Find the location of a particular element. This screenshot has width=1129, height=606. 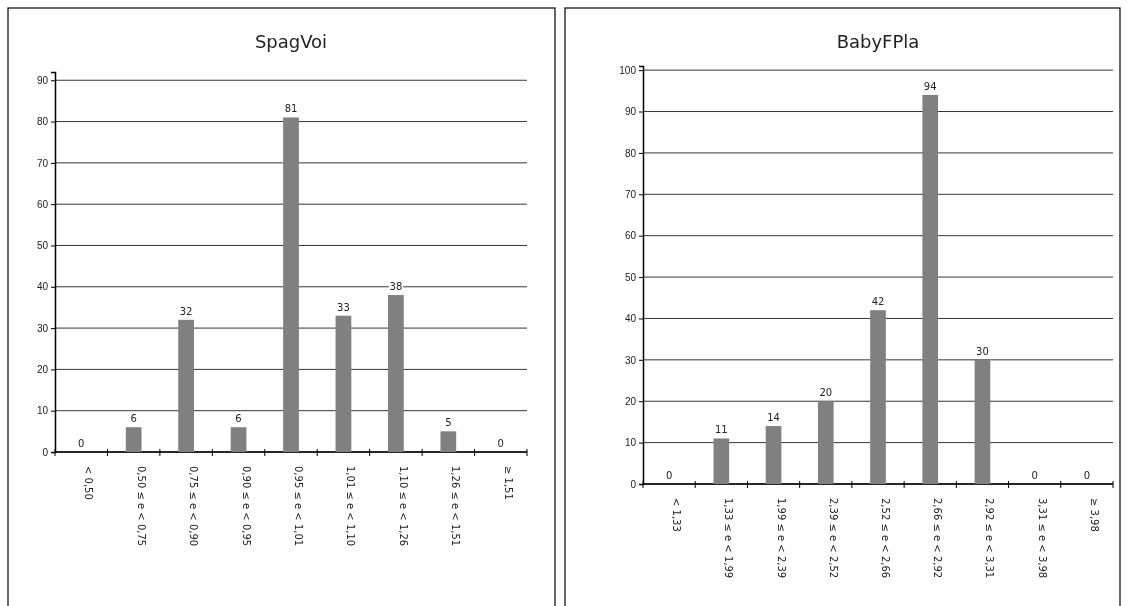

data-label: 32 is located at coordinates (186, 311).